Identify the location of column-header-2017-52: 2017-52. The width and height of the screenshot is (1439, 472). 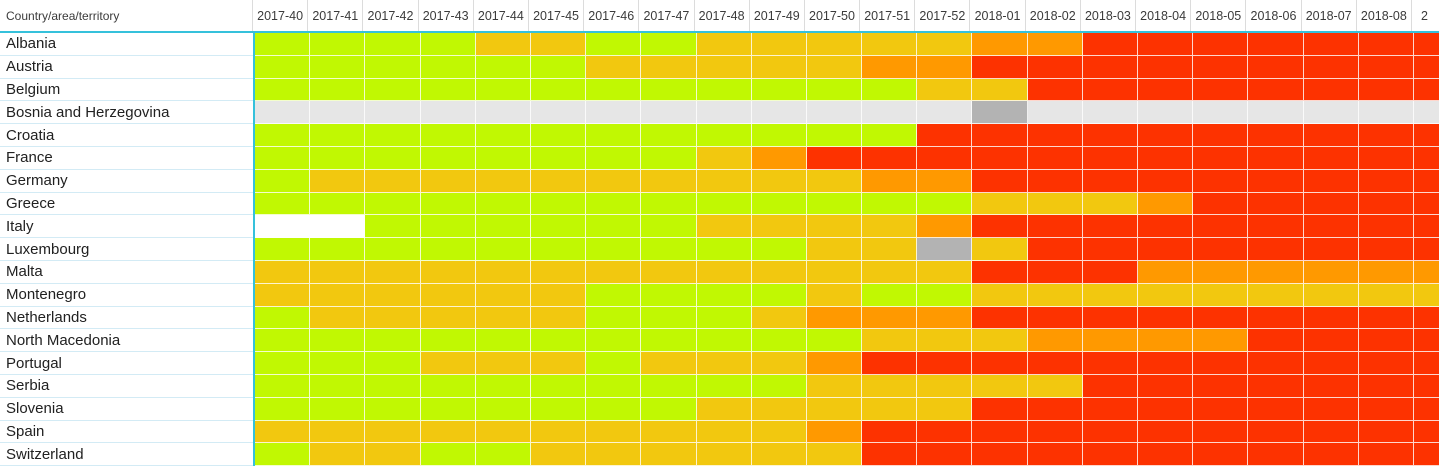
(943, 15).